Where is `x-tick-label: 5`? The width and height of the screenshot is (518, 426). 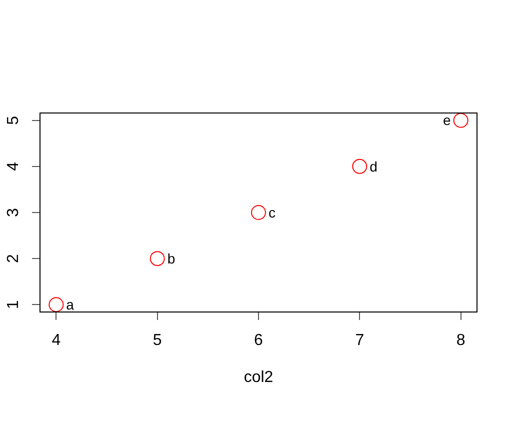 x-tick-label: 5 is located at coordinates (157, 341).